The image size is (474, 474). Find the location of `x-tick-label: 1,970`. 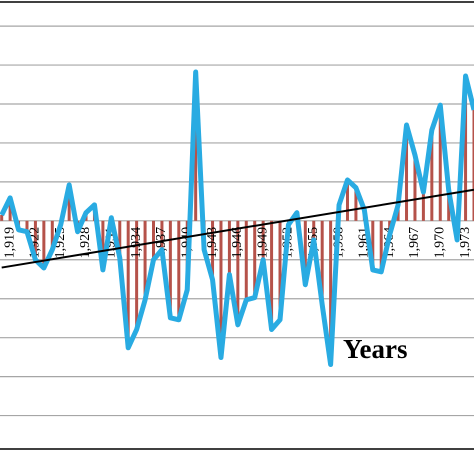

x-tick-label: 1,970 is located at coordinates (439, 243).